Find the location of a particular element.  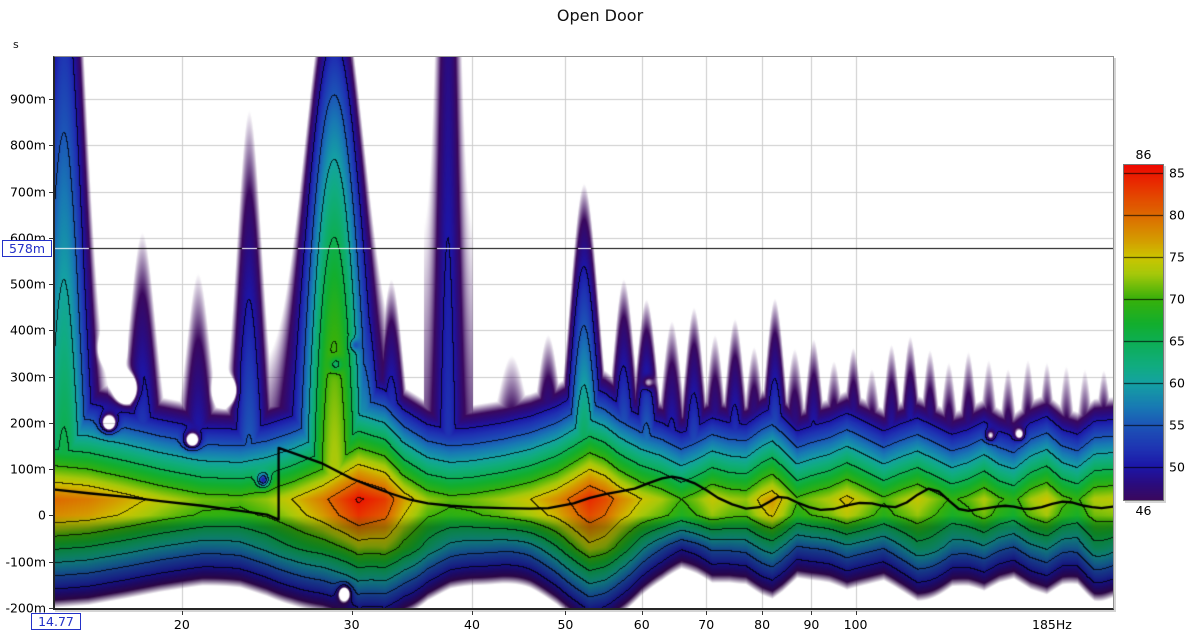

colorbar-tick-label: 60 is located at coordinates (1177, 383).